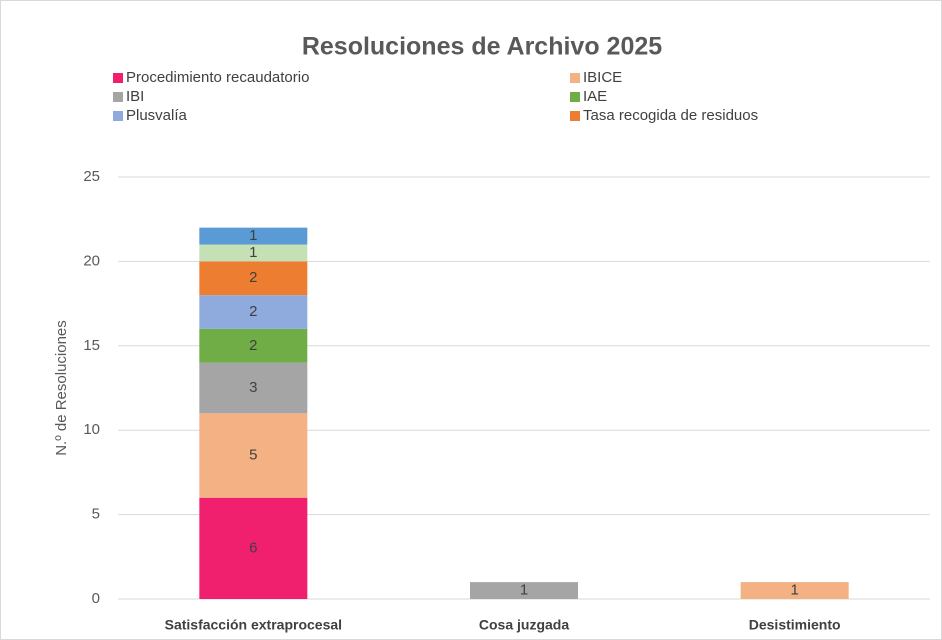 This screenshot has width=942, height=640. I want to click on y-tick-label: 0, so click(96, 598).